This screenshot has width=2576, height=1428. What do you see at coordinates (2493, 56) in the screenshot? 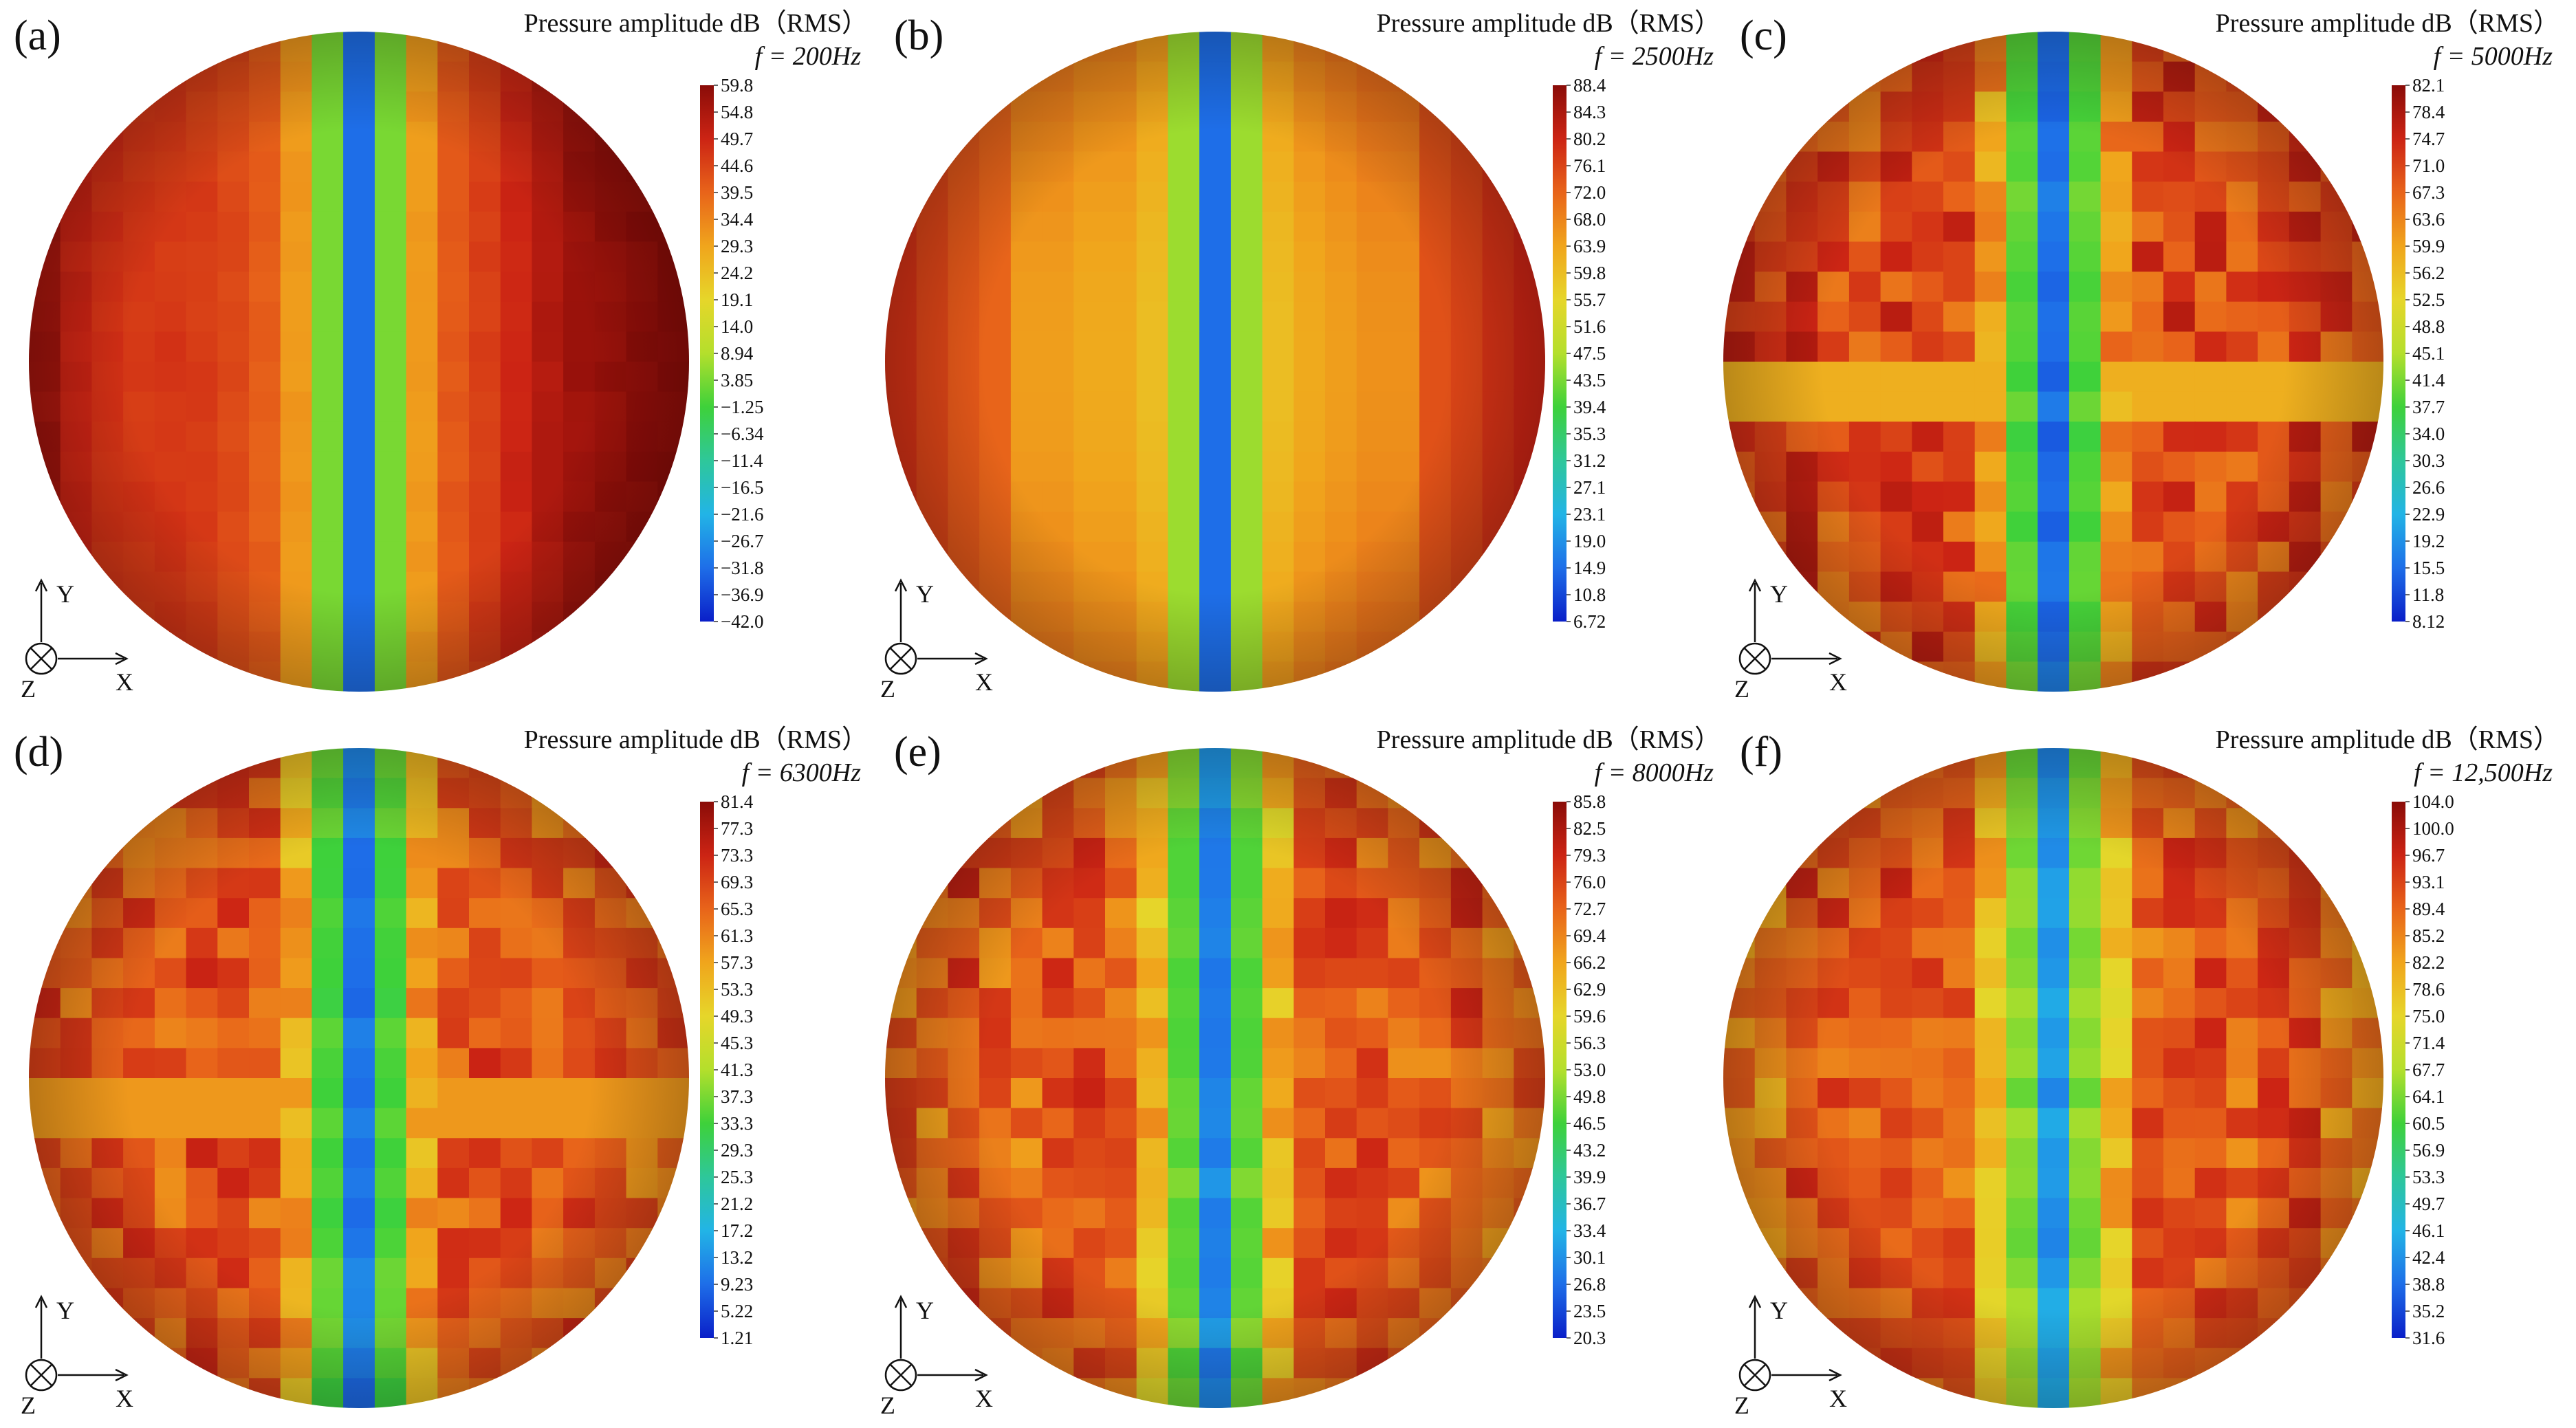
I see `frequency-label-c: f = 5000Hz` at bounding box center [2493, 56].